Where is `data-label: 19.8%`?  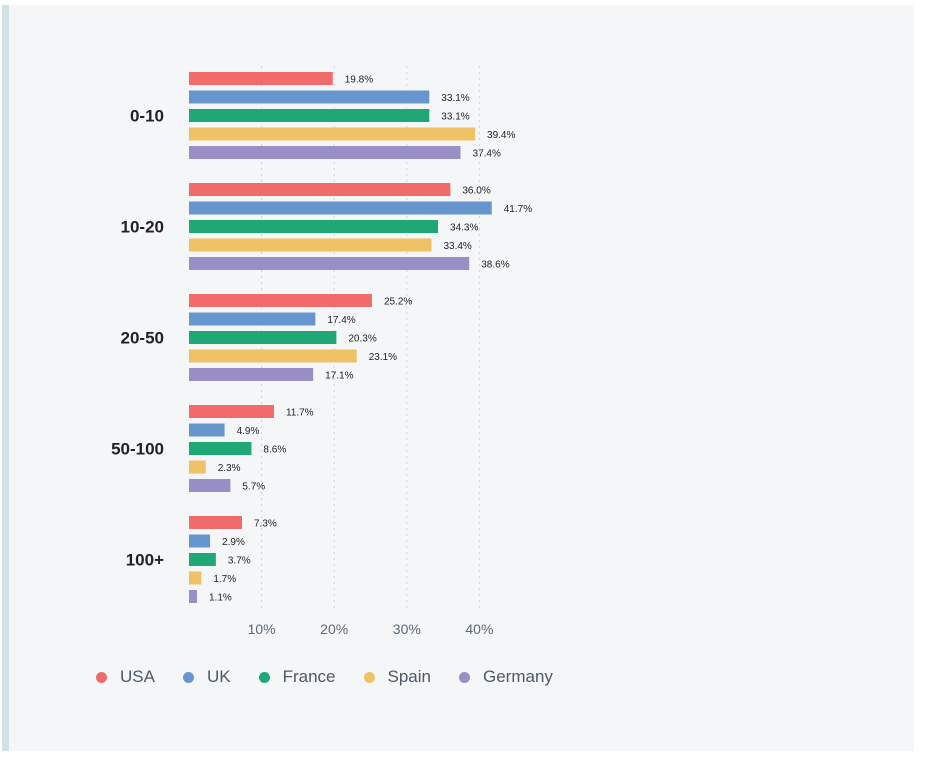
data-label: 19.8% is located at coordinates (359, 80).